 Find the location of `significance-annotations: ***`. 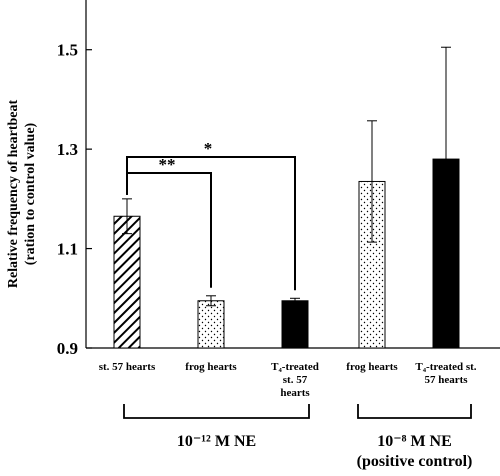

significance-annotations: *** is located at coordinates (211, 215).